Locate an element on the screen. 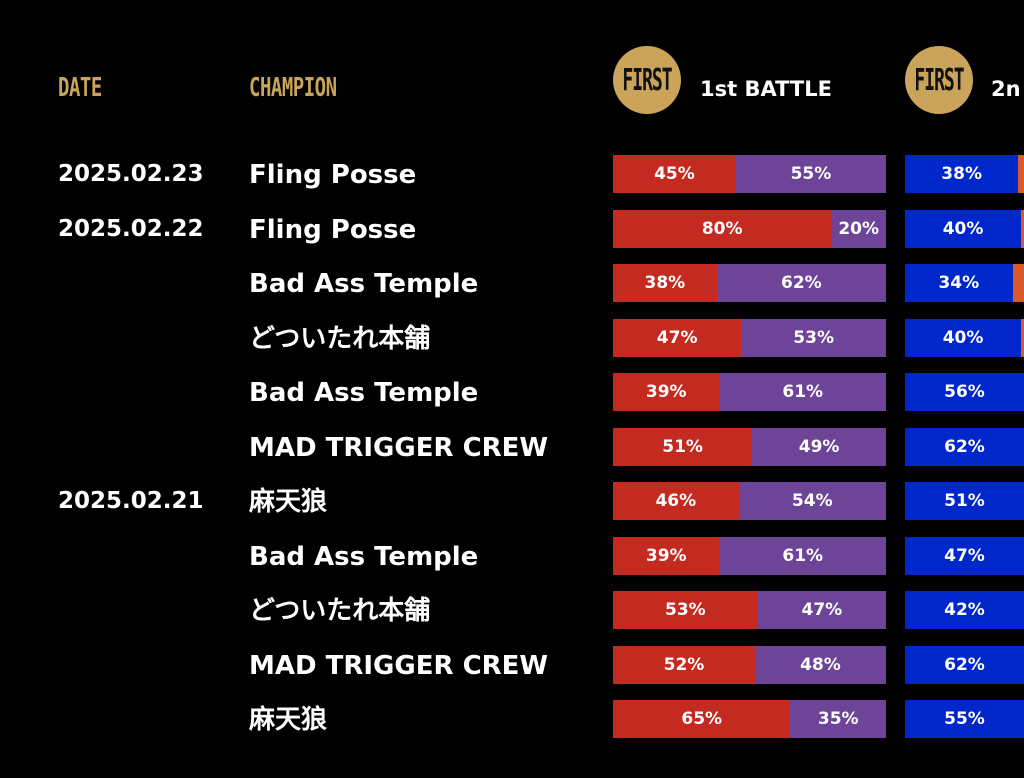  table-row: 2025.02.22 Fling Posse 80% 20% 40% is located at coordinates (512, 229).